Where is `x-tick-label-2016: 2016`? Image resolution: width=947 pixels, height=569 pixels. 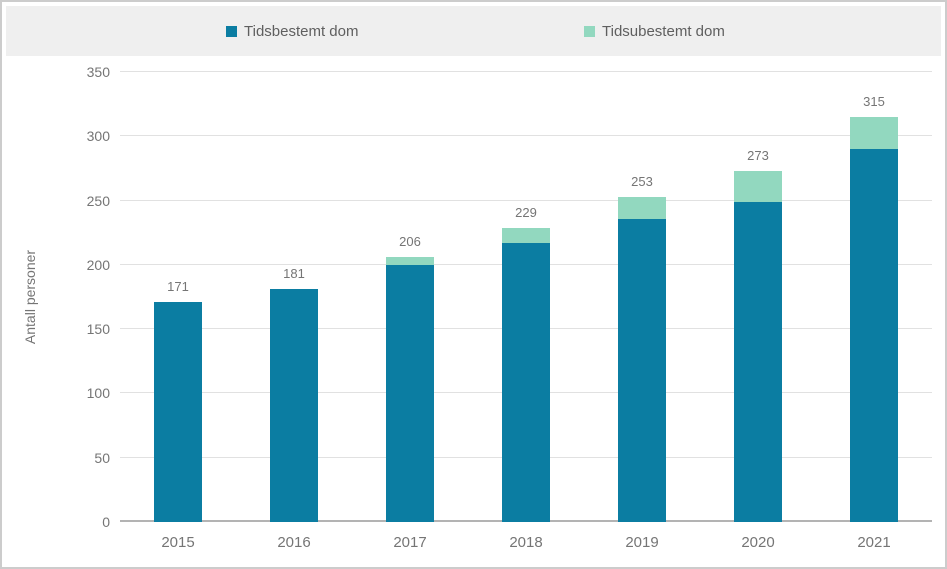 x-tick-label-2016: 2016 is located at coordinates (294, 542).